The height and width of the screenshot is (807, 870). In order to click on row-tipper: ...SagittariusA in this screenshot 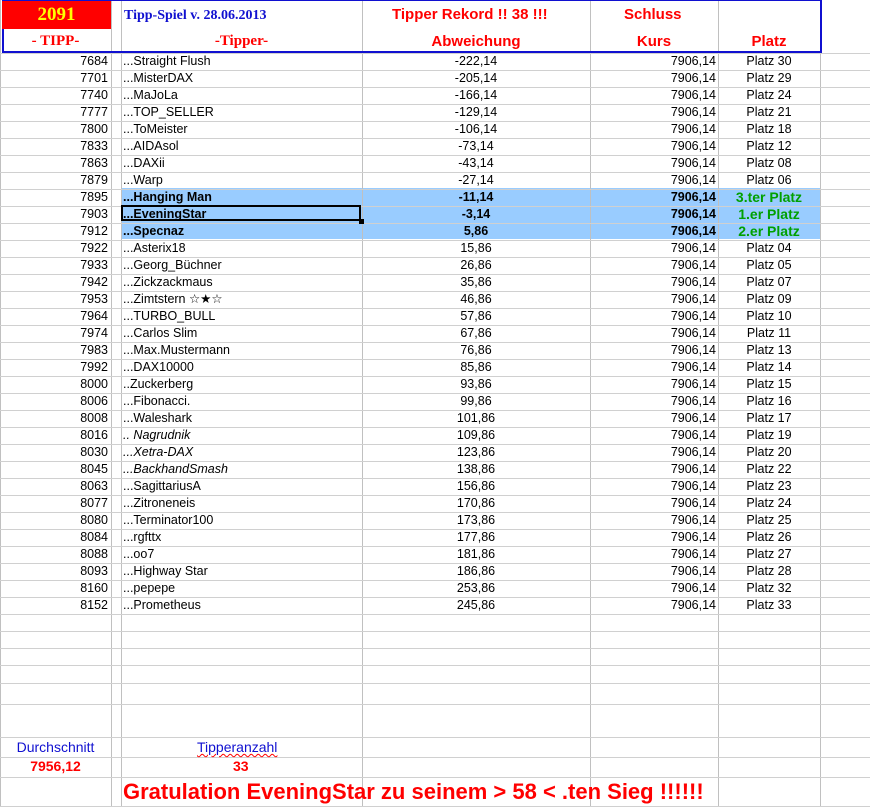, I will do `click(162, 486)`.